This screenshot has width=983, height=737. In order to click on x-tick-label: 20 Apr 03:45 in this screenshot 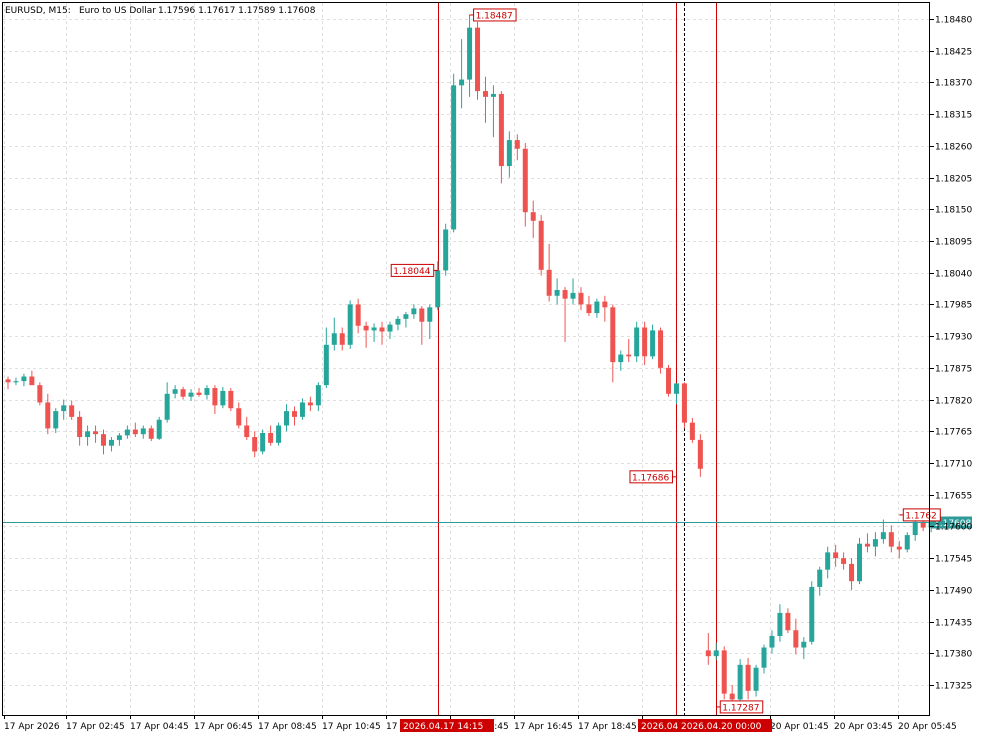, I will do `click(863, 727)`.